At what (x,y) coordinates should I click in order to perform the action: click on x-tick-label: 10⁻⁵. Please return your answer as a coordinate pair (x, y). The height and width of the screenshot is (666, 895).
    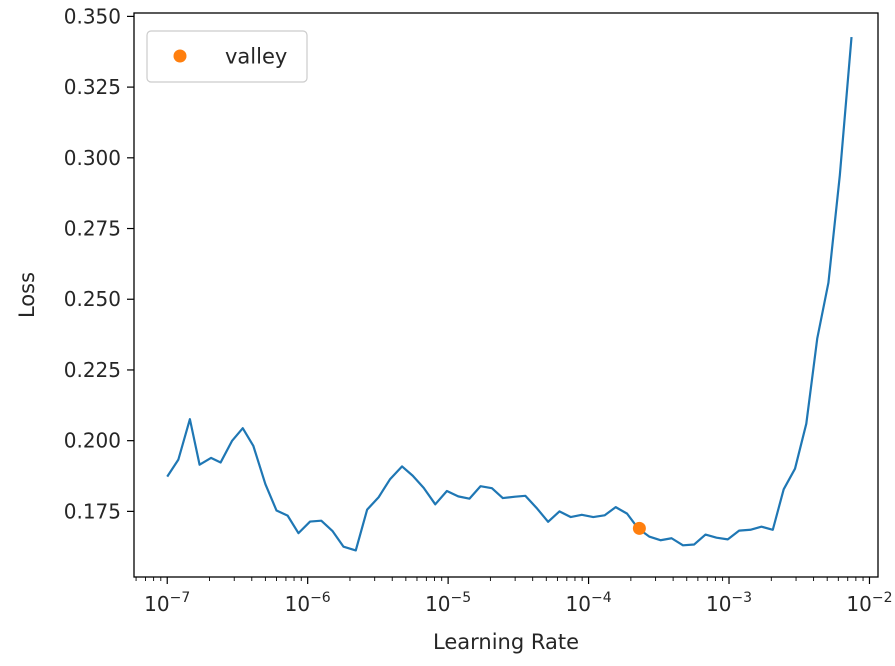
    Looking at the image, I should click on (448, 603).